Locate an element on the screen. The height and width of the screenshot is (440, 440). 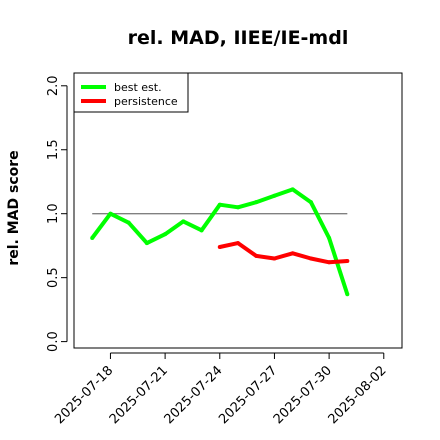
legend-box is located at coordinates (131, 92).